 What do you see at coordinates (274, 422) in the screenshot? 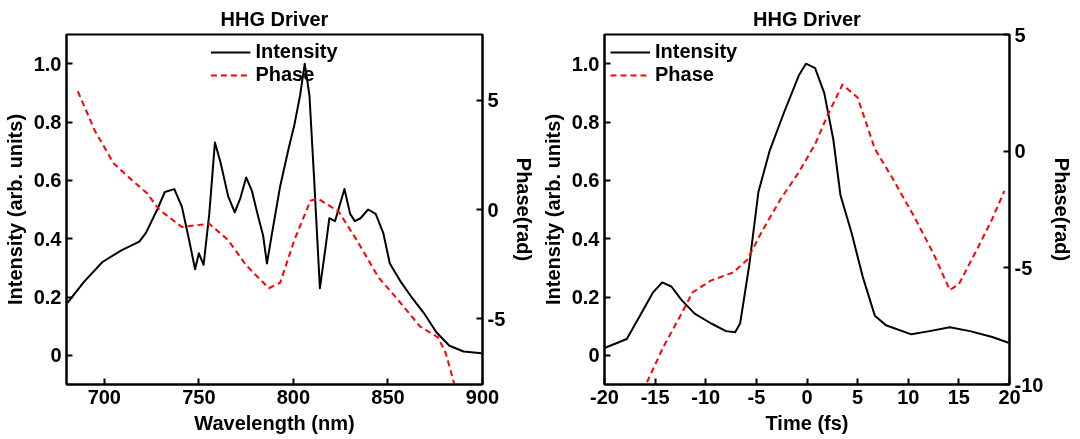
I see `x-axis-title: Wavelength (nm)` at bounding box center [274, 422].